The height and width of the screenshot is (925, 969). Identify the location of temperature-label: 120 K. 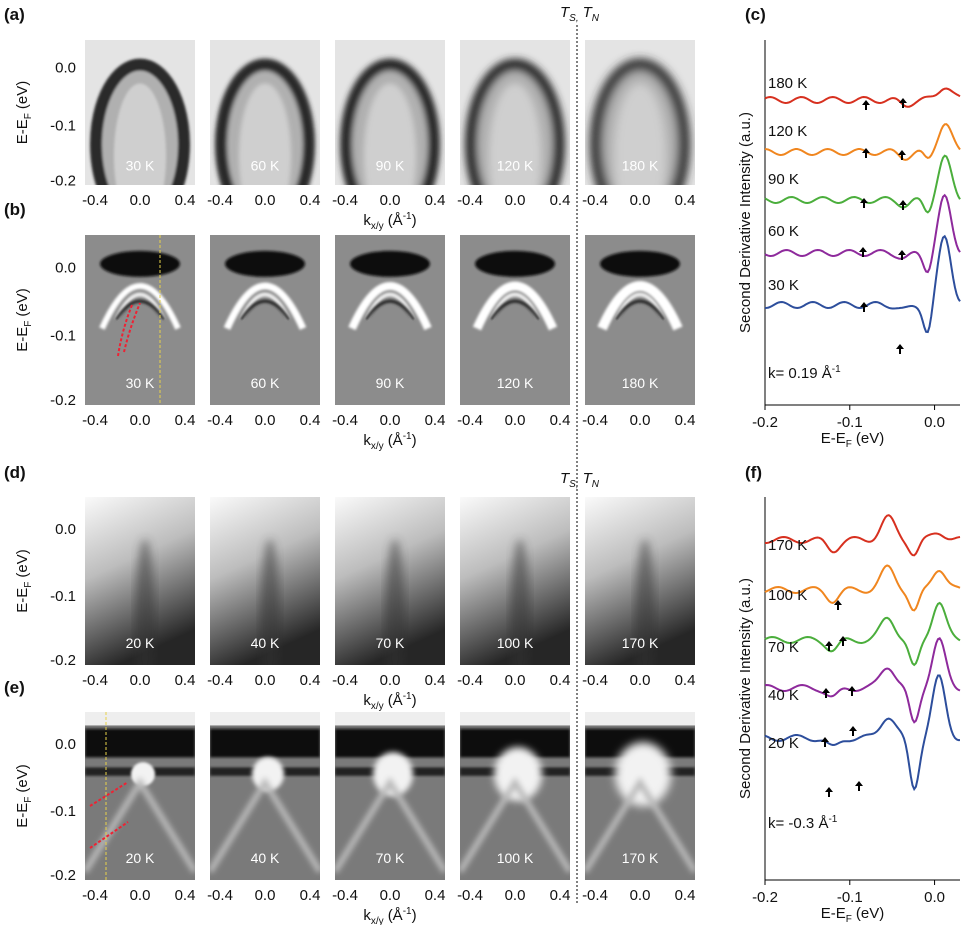
(787, 131).